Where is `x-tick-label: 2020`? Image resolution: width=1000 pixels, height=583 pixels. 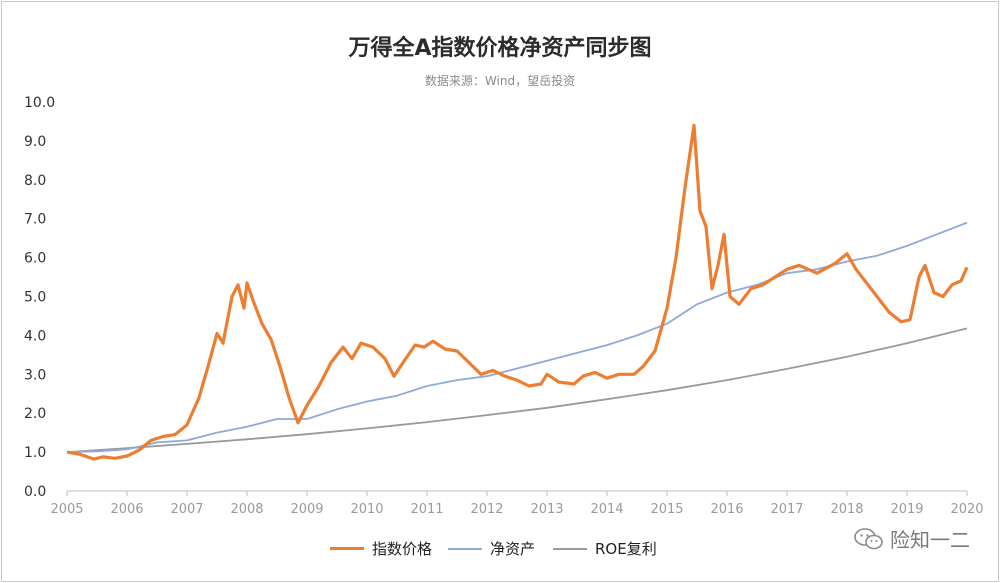
x-tick-label: 2020 is located at coordinates (966, 509).